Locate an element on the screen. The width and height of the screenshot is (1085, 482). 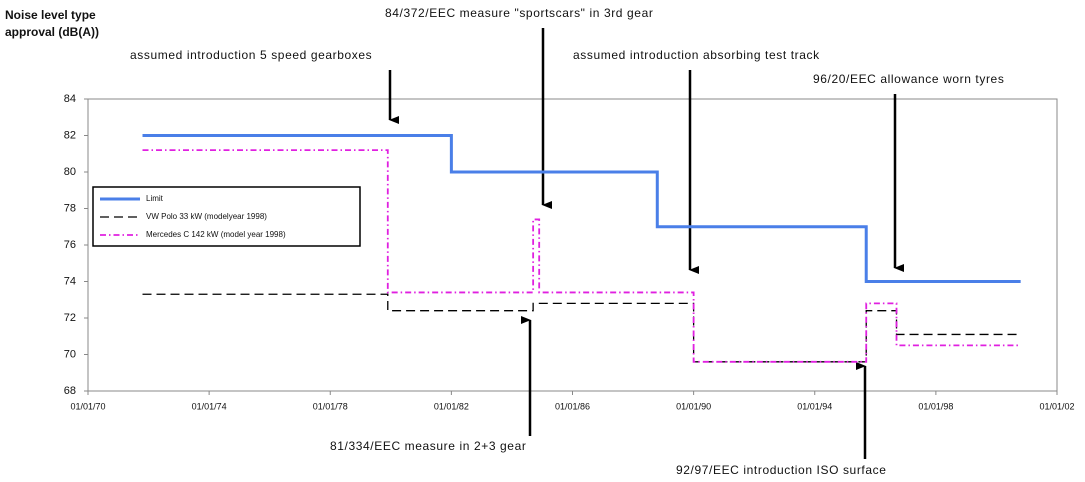
annotation: assumed introduction 5 speed gearboxes is located at coordinates (251, 55).